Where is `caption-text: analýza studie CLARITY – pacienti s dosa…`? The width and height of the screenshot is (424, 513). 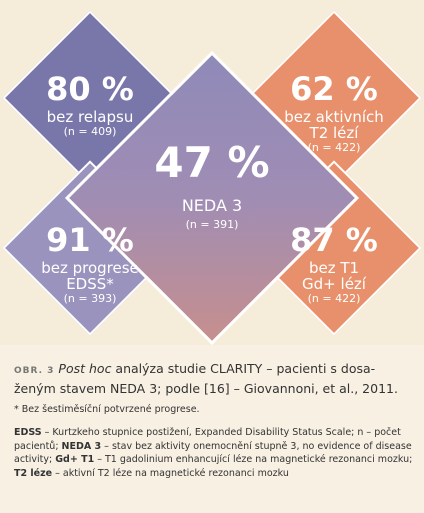
caption-text: analýza studie CLARITY – pacienti s dosa… is located at coordinates (206, 378).